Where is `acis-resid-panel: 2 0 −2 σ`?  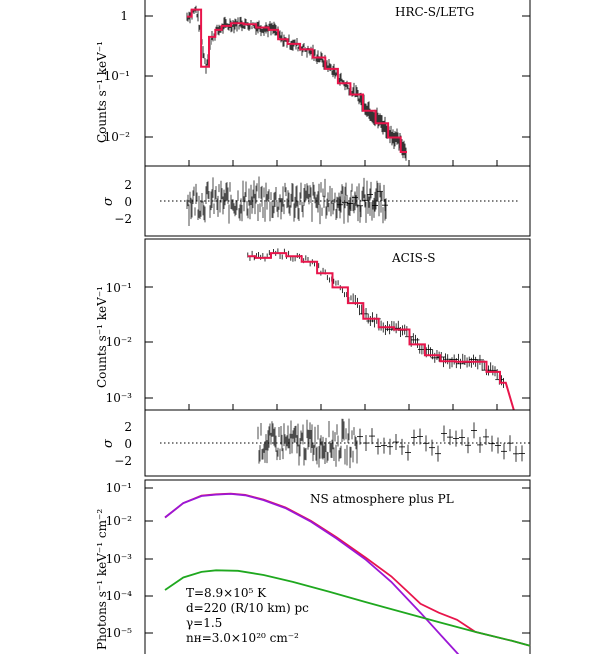
acis-resid-panel: 2 0 −2 σ is located at coordinates (316, 443).